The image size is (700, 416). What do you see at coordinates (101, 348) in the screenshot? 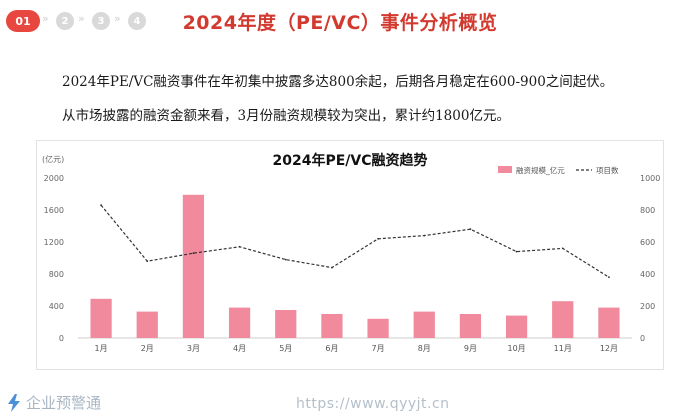
I see `x-tick-label: 1月` at bounding box center [101, 348].